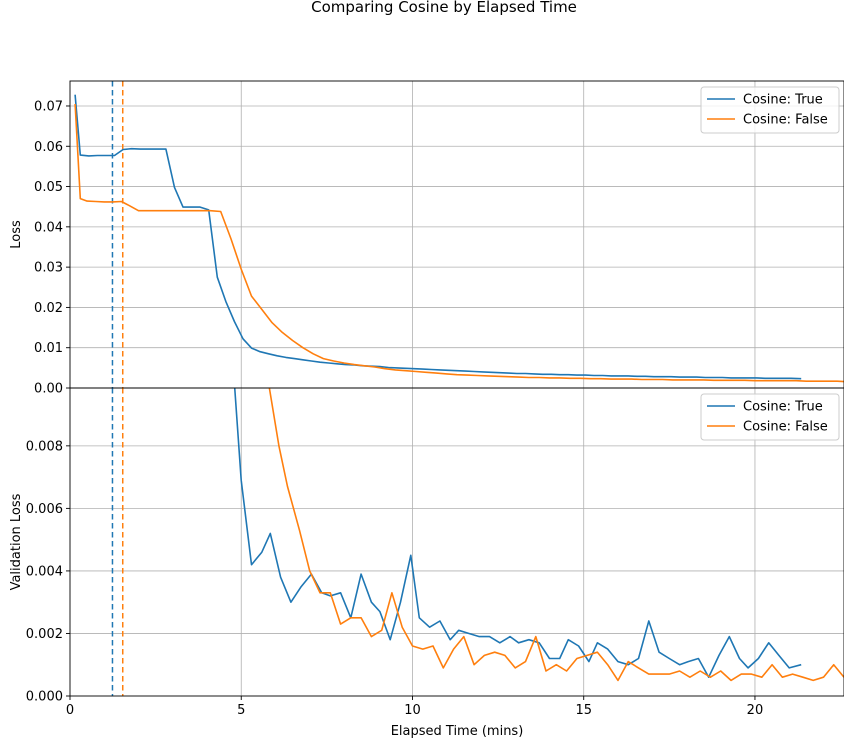 The width and height of the screenshot is (844, 739). What do you see at coordinates (48, 106) in the screenshot?
I see `y-tick-label: 0.07` at bounding box center [48, 106].